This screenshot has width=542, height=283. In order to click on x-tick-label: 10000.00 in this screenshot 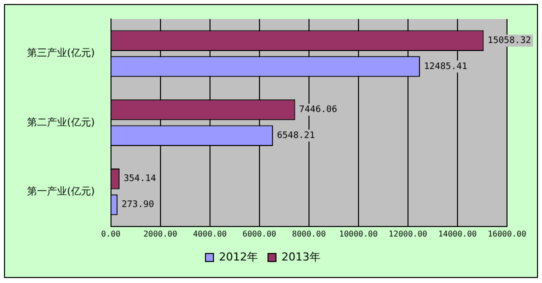, I will do `click(358, 233)`.